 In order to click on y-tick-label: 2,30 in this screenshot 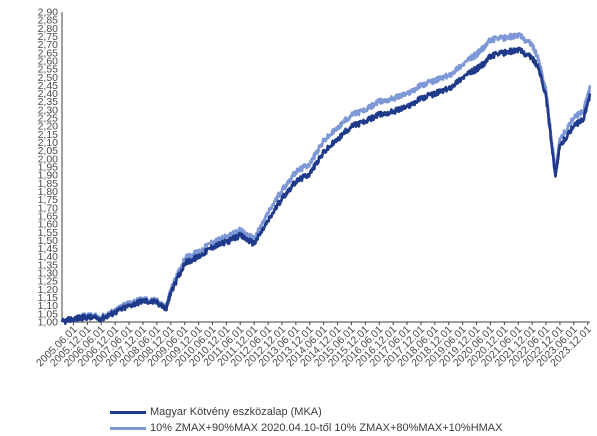, I will do `click(48, 110)`.